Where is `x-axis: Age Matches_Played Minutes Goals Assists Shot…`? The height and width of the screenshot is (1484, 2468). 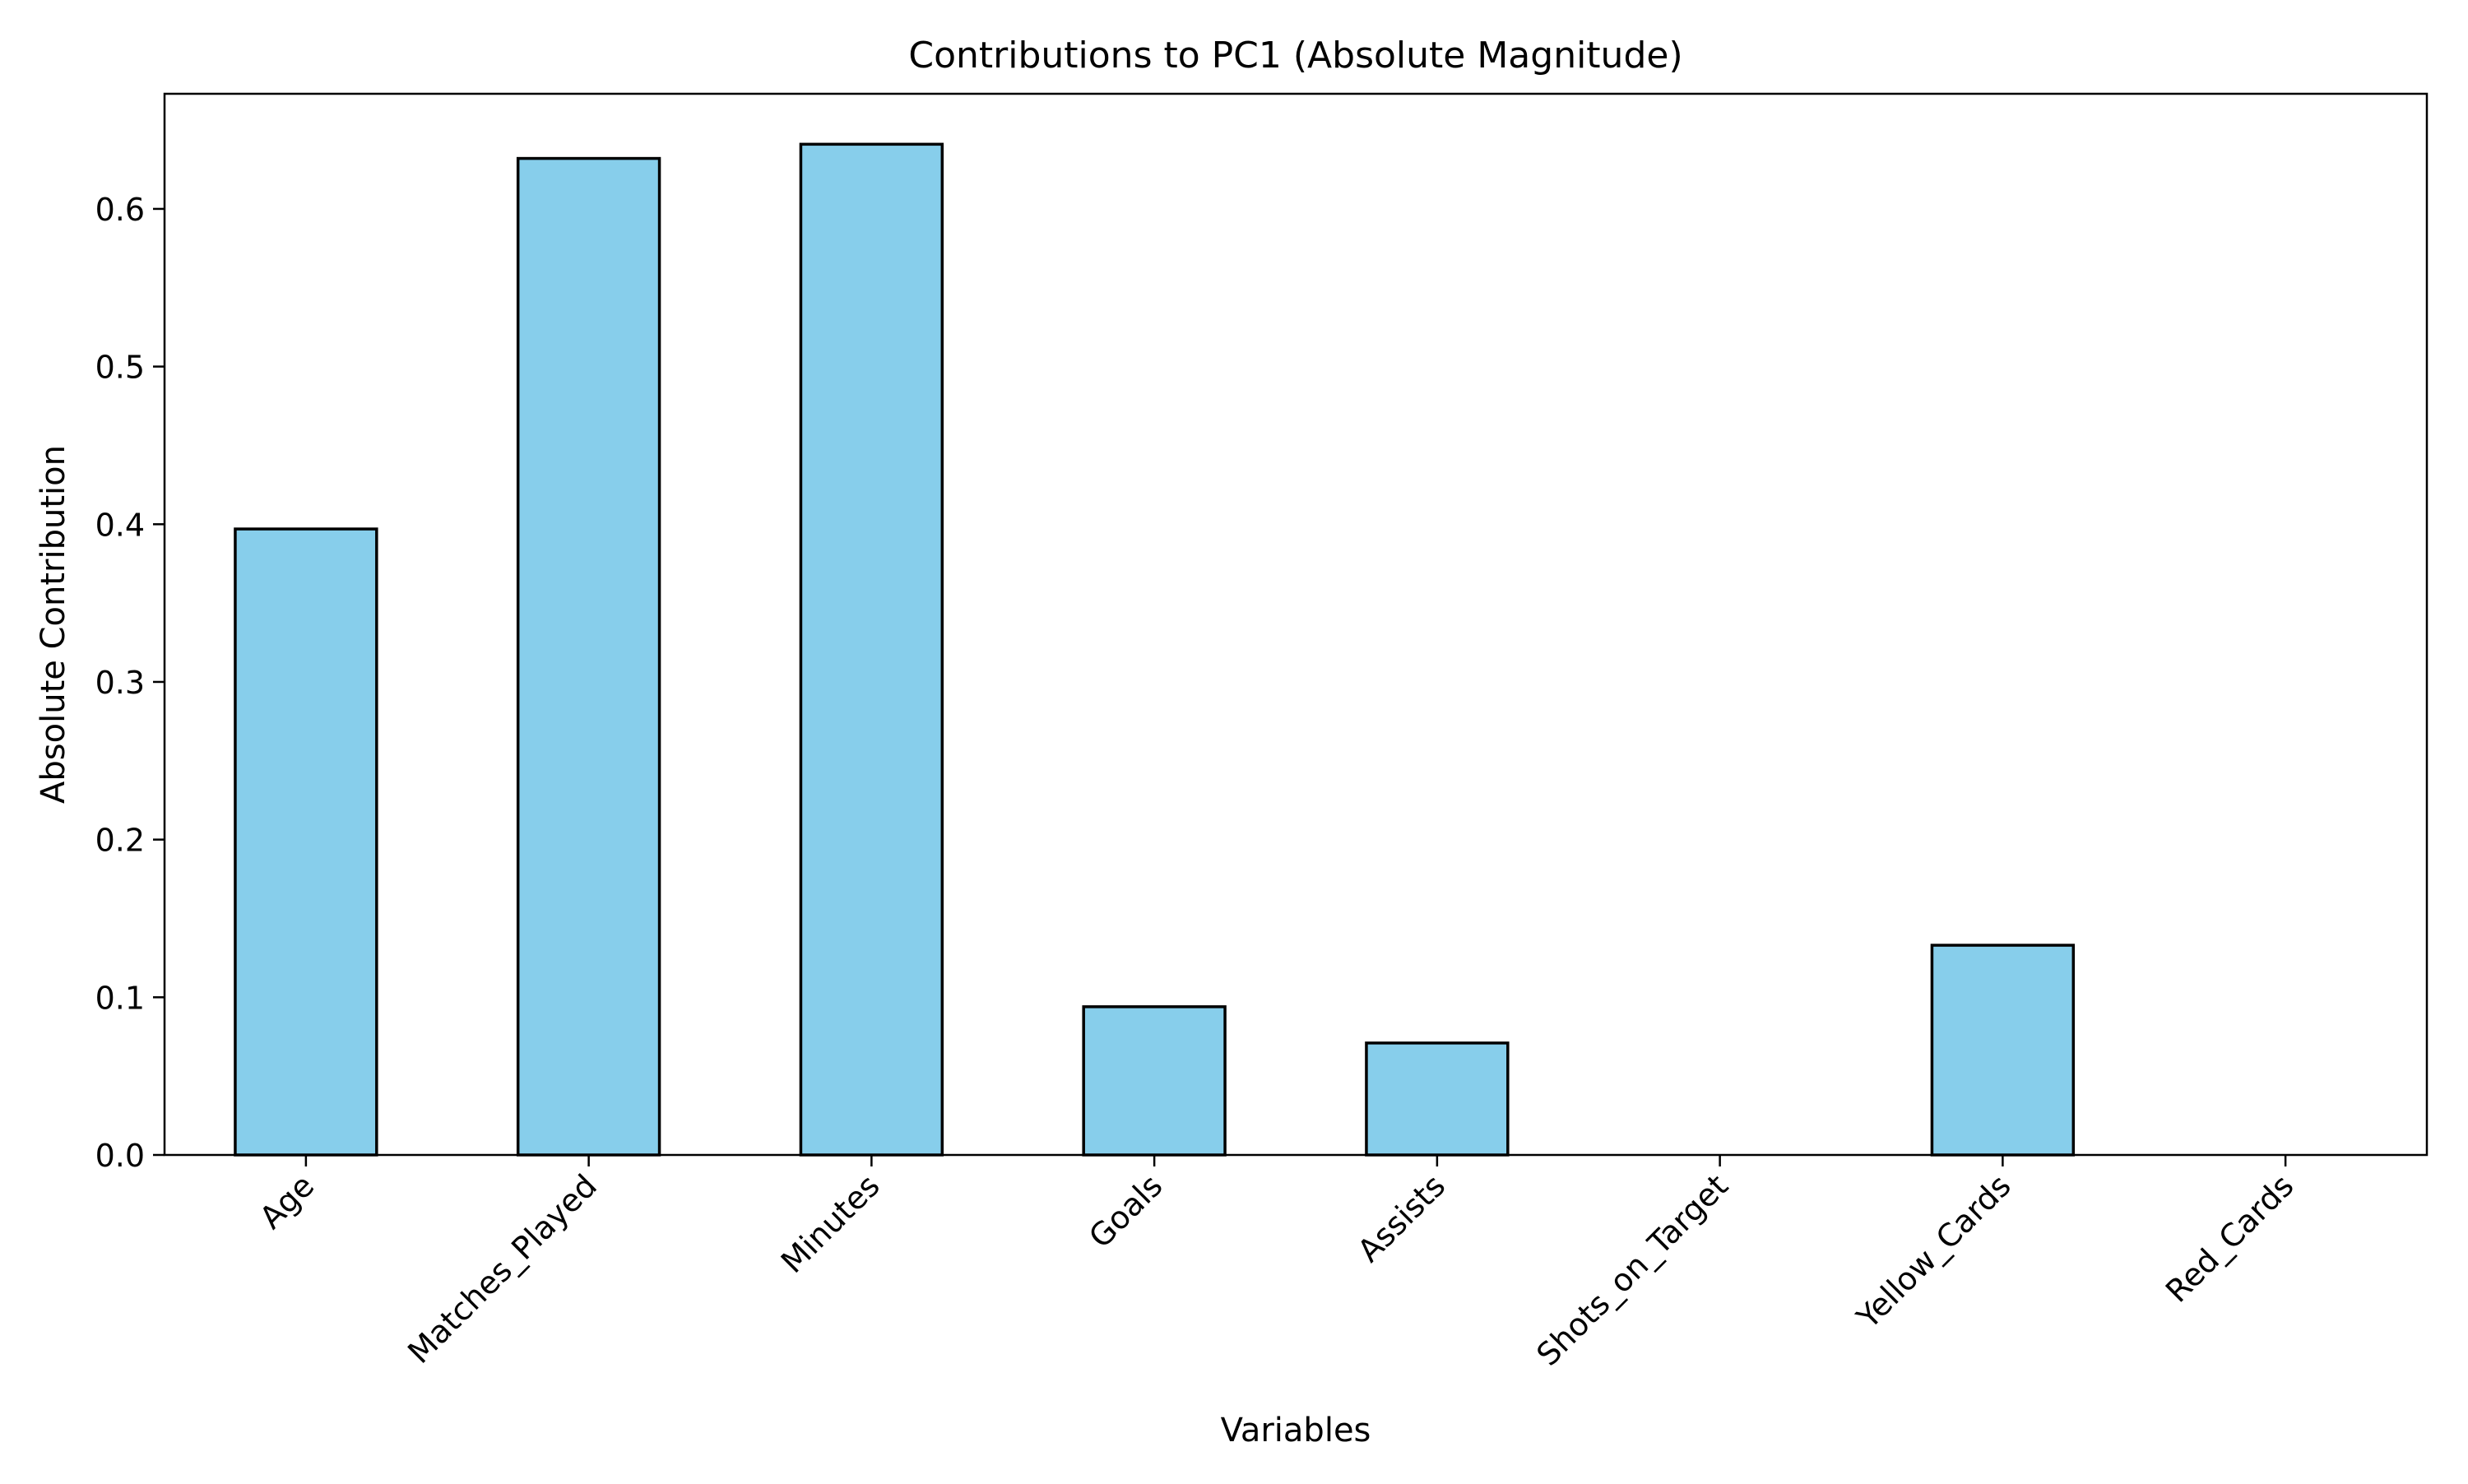
x-axis: Age Matches_Played Minutes Goals Assists Shot… is located at coordinates (1276, 1264).